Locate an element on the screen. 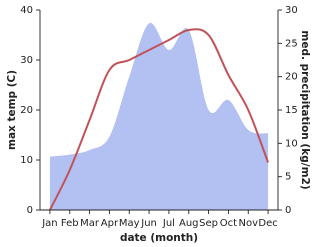 The width and height of the screenshot is (320, 247). y2-tick-label: 5 is located at coordinates (288, 177).